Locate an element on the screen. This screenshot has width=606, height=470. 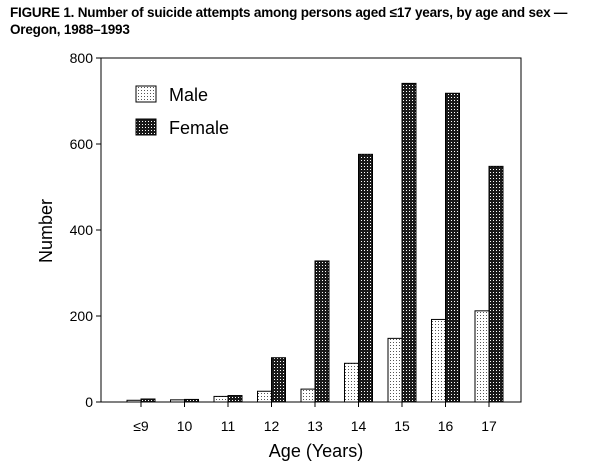
x-tick-label: 17 is located at coordinates (489, 426).